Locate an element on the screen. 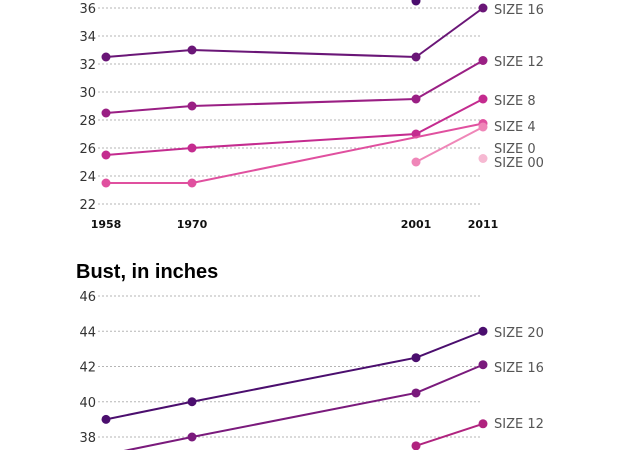 This screenshot has width=634, height=450. chart2-y-tick-label: 46 is located at coordinates (87, 297).